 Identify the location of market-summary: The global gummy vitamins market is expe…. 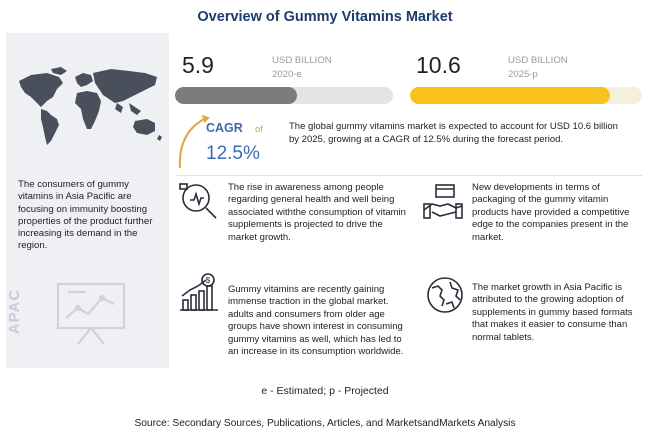
(453, 133).